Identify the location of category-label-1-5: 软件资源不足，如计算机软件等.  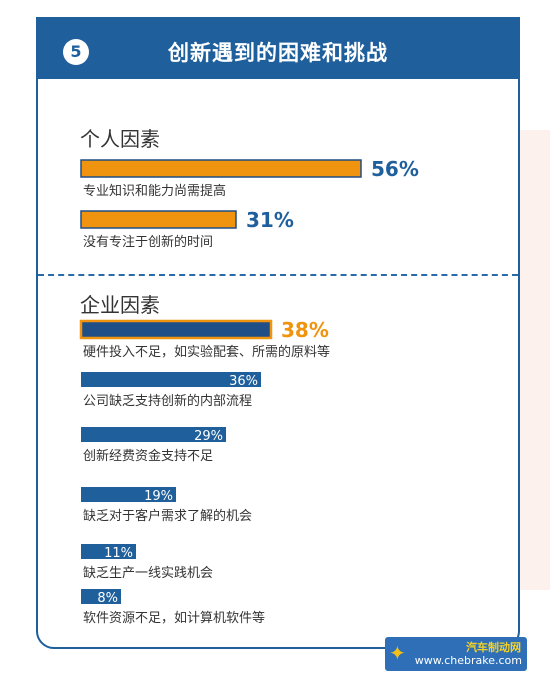
(174, 618).